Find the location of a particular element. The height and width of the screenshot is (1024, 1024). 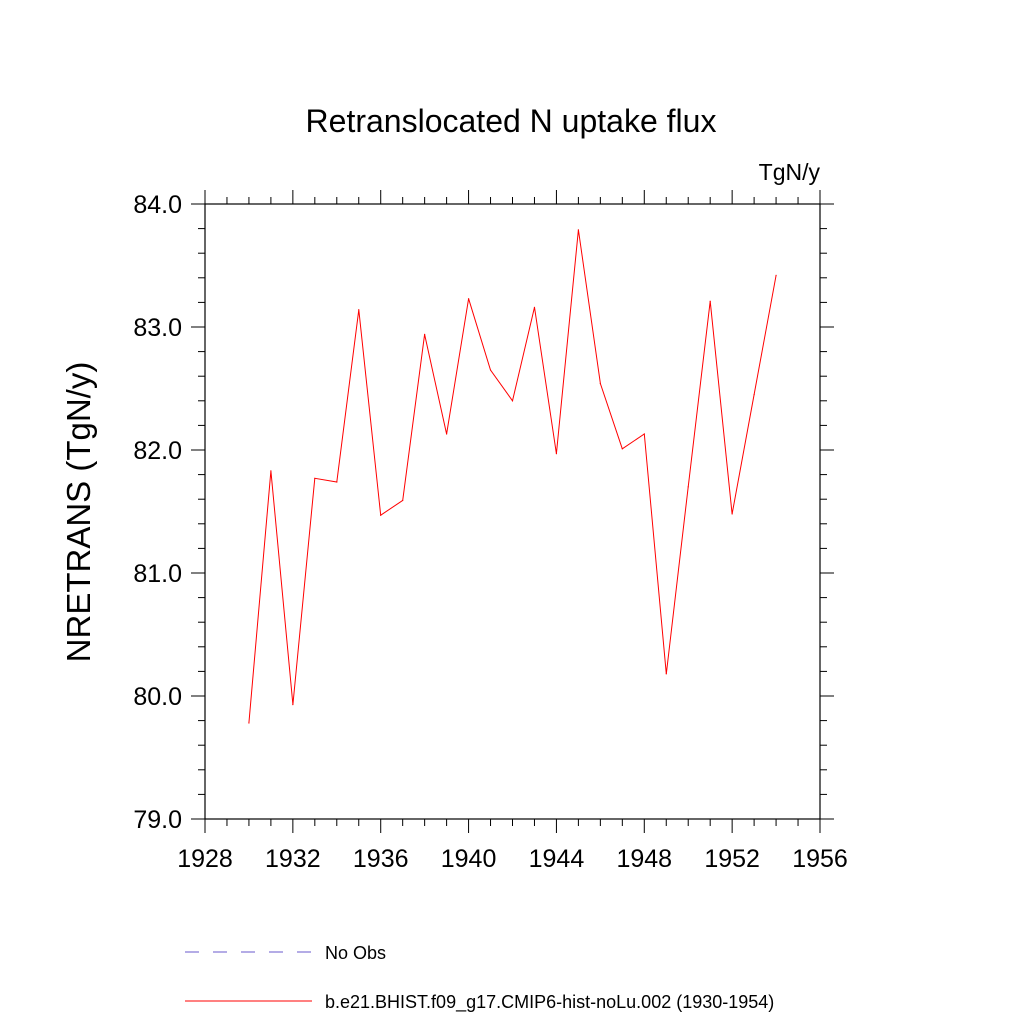

y-tick-label: 82.0 is located at coordinates (157, 451).